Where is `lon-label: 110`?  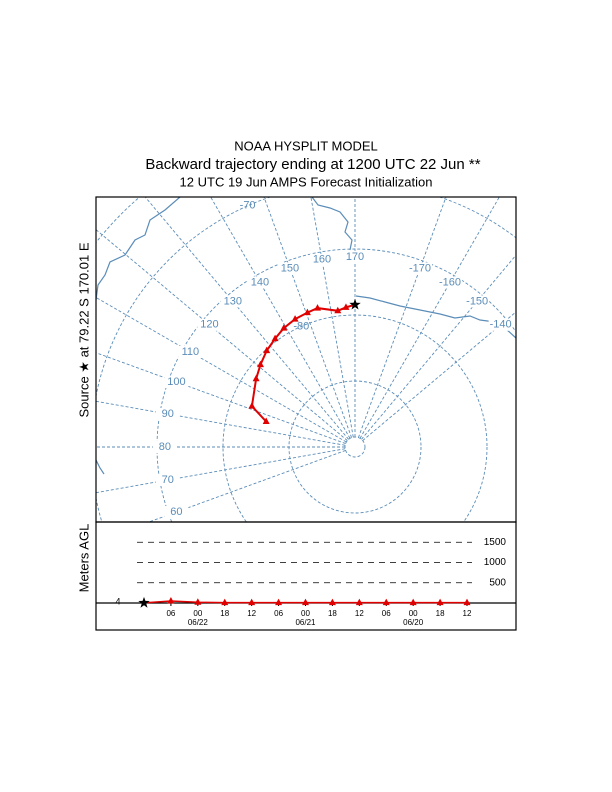 lon-label: 110 is located at coordinates (191, 352).